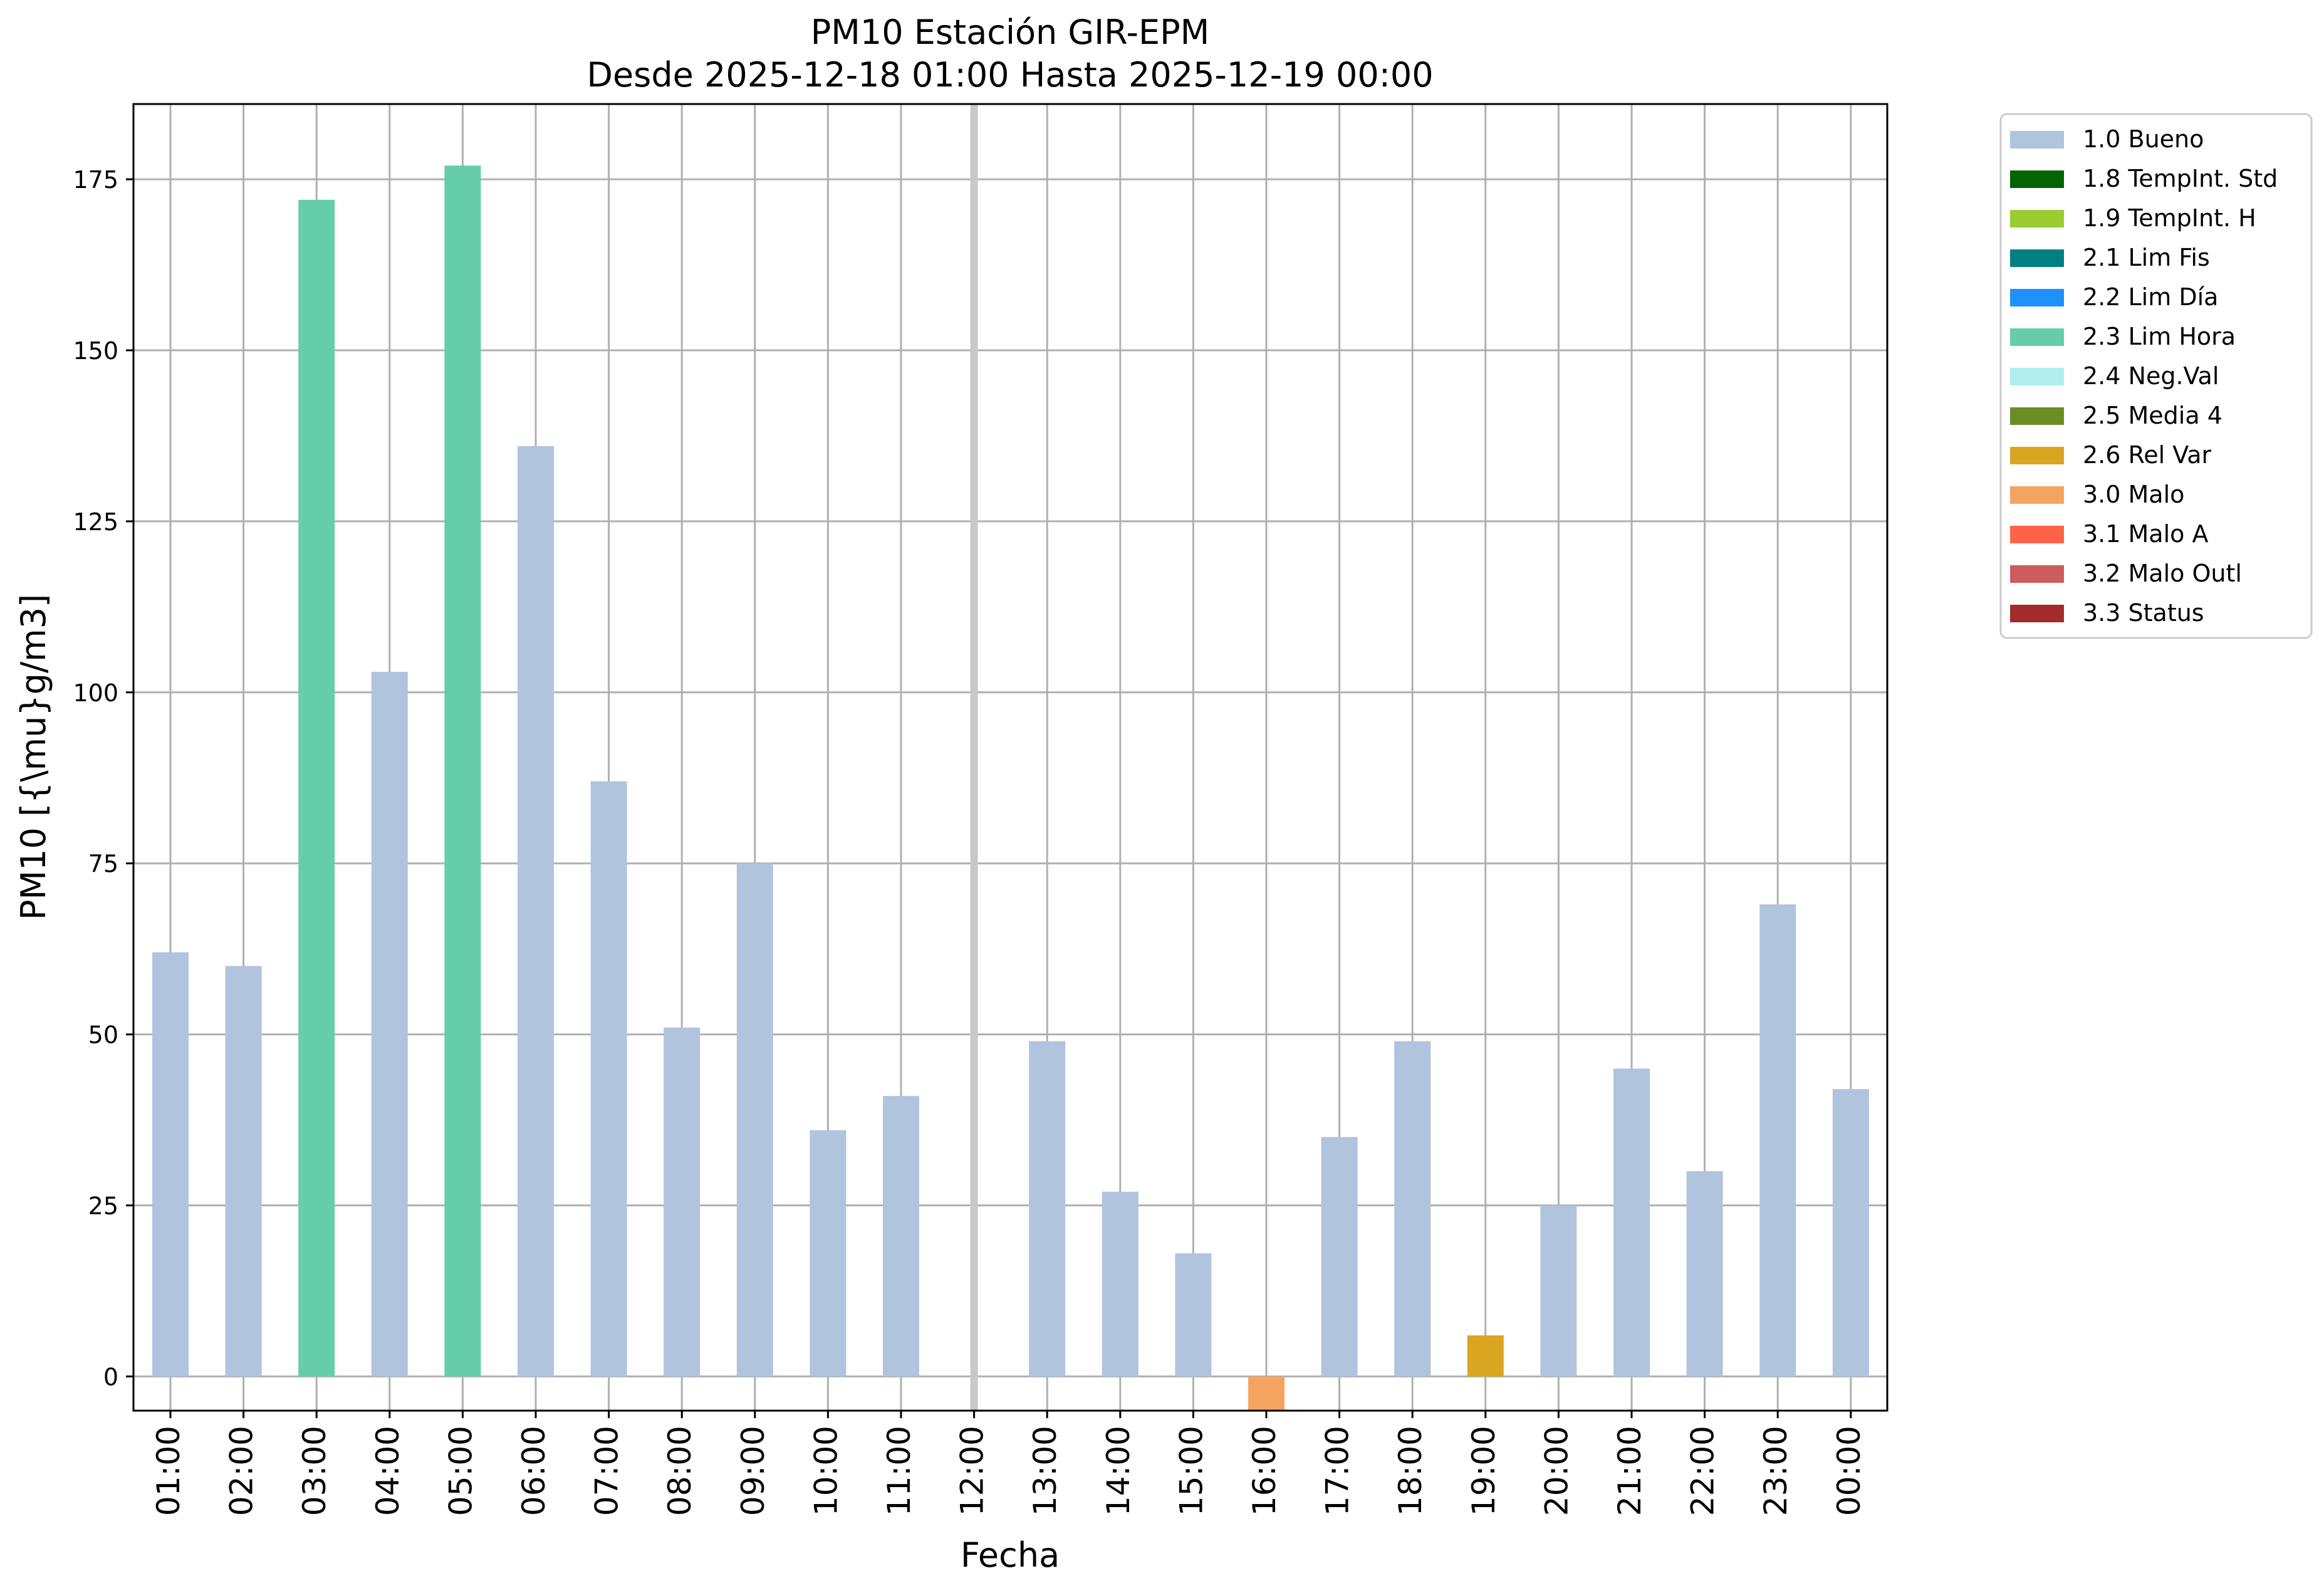  I want to click on legend-label: 2.4 Neg.Val, so click(2151, 376).